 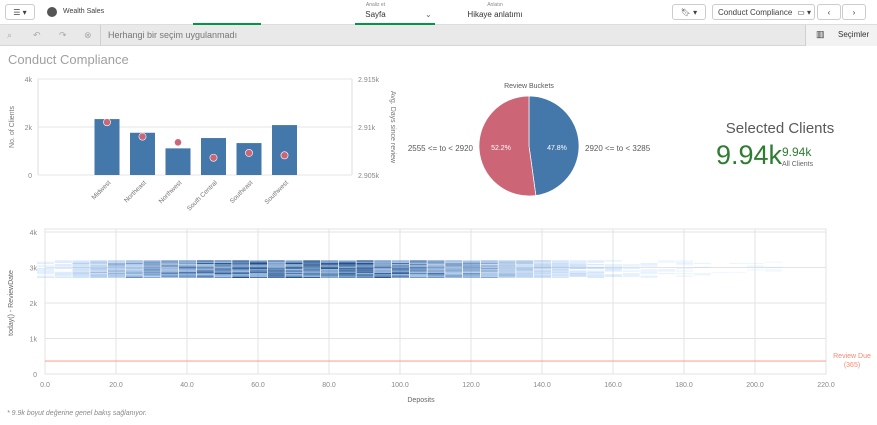 What do you see at coordinates (854, 12) in the screenshot?
I see `next-sheet-button: ›` at bounding box center [854, 12].